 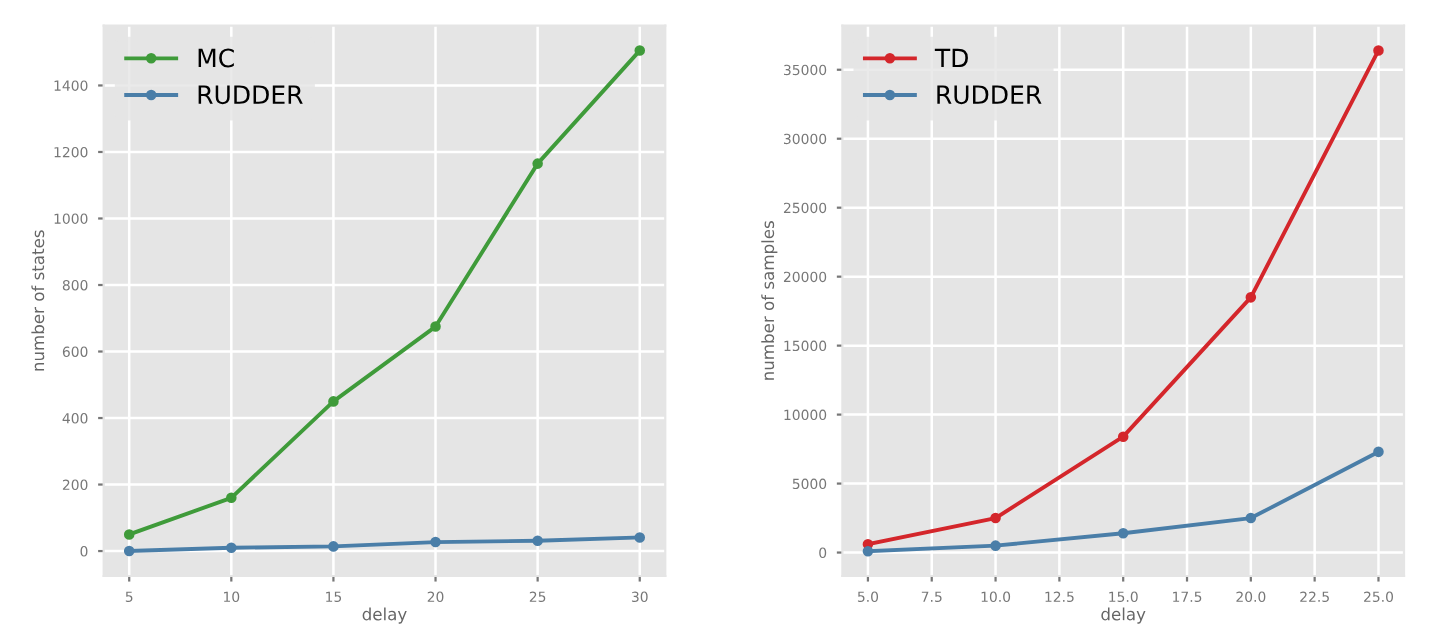 I want to click on y-axis-title: number of samples, so click(x=769, y=300).